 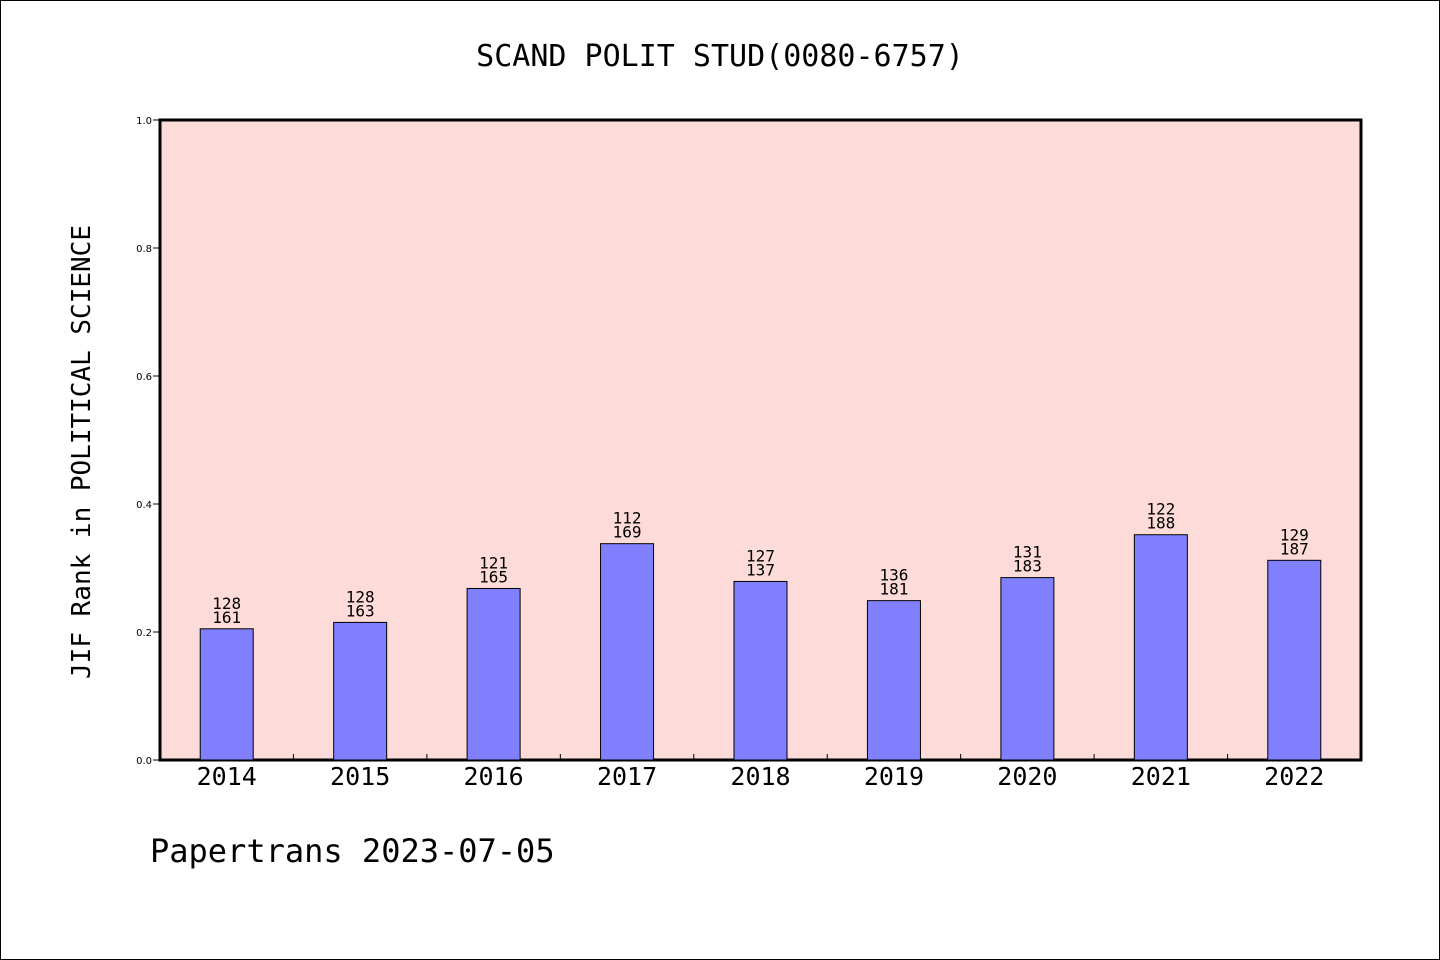 I want to click on y-axis: 0.0 0.2 0.4 0.6 0.8 1.0, so click(x=148, y=441).